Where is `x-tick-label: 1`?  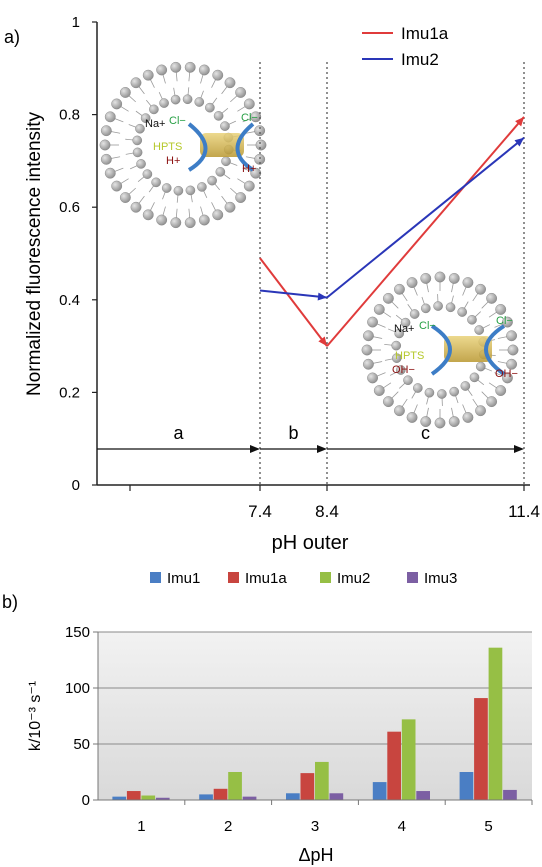 x-tick-label: 1 is located at coordinates (141, 826).